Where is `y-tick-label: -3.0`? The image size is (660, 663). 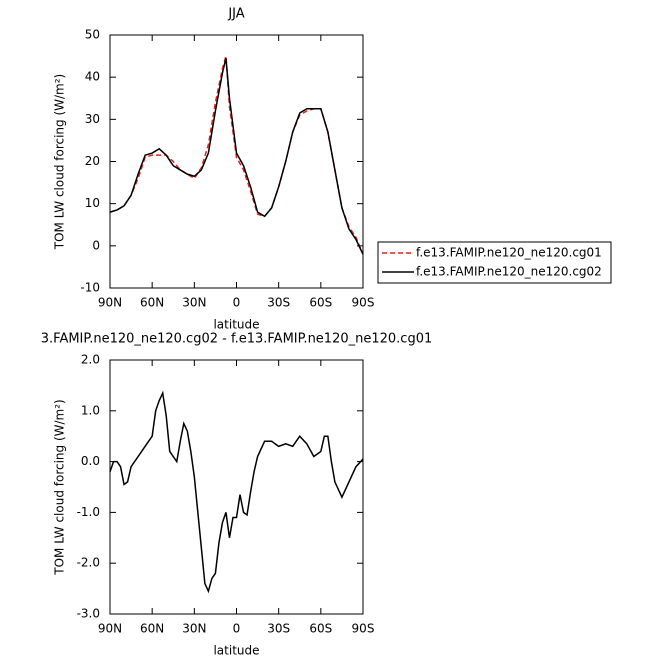 y-tick-label: -3.0 is located at coordinates (88, 614).